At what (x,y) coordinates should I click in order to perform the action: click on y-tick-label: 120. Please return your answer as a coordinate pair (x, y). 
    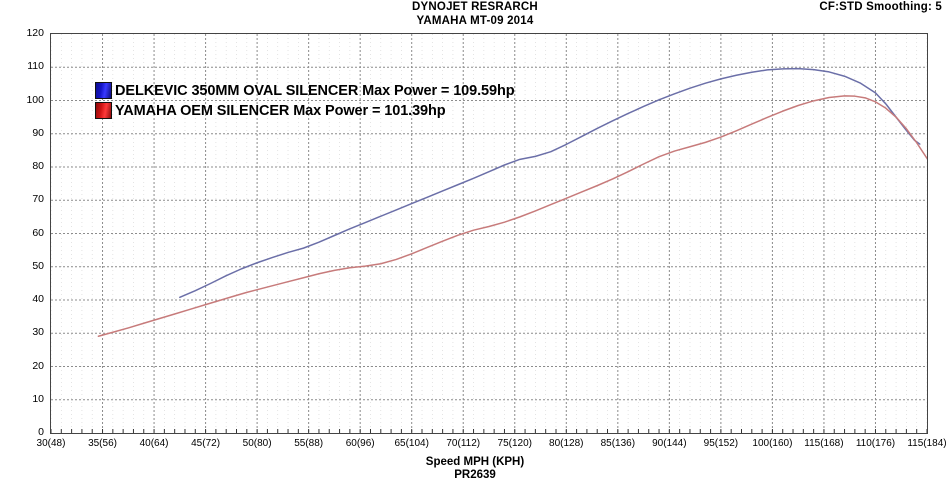
    Looking at the image, I should click on (35, 33).